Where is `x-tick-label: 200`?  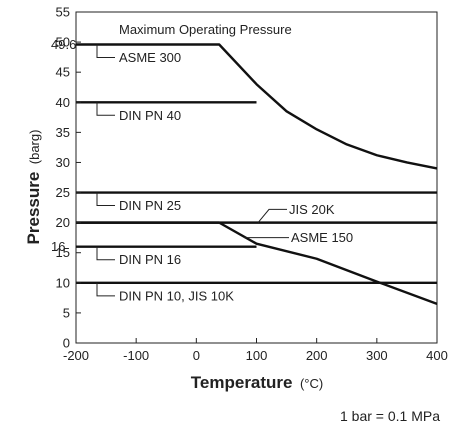
x-tick-label: 200 is located at coordinates (317, 355).